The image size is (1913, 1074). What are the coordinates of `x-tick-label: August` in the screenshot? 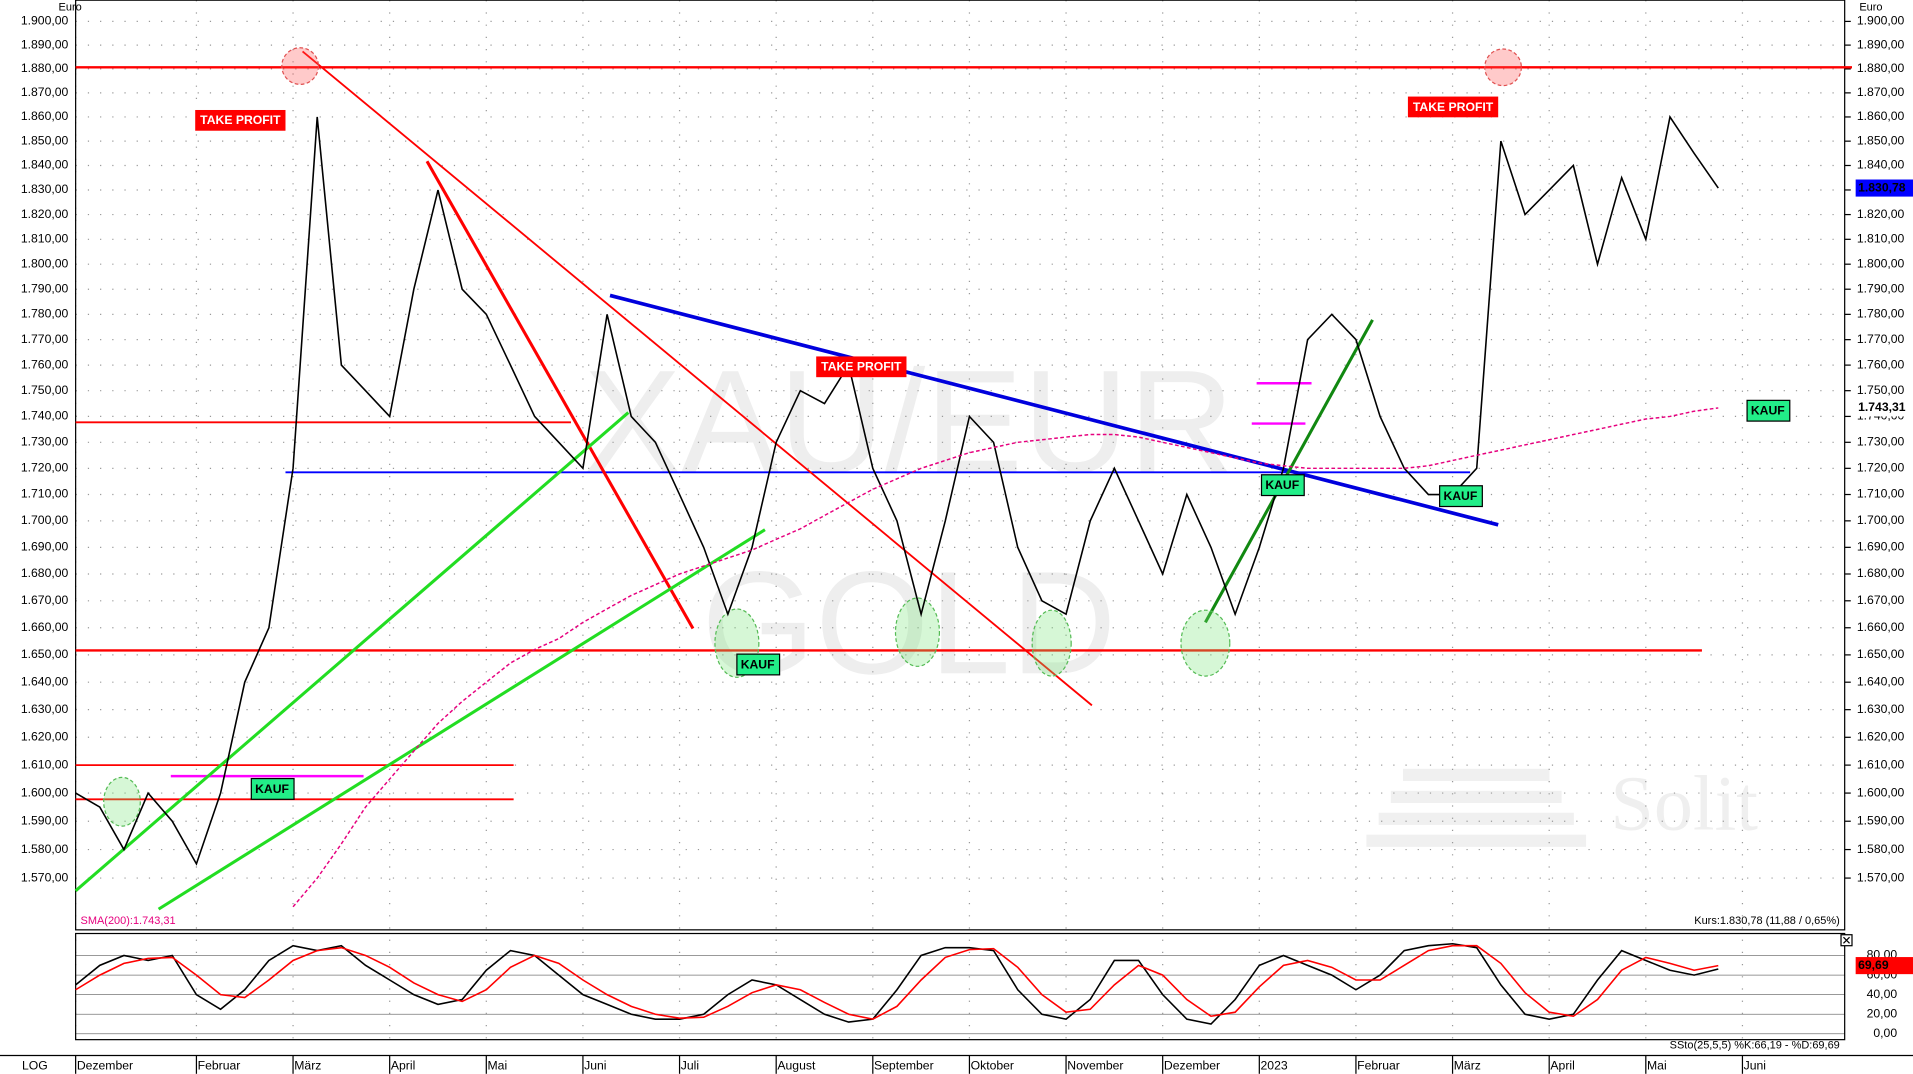 It's located at (796, 1066).